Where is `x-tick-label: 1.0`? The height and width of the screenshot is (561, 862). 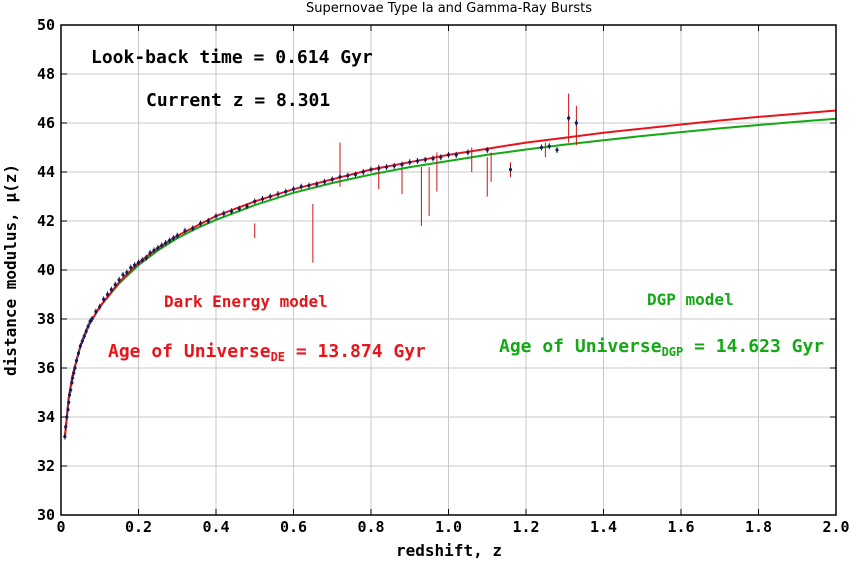
x-tick-label: 1.0 is located at coordinates (448, 527).